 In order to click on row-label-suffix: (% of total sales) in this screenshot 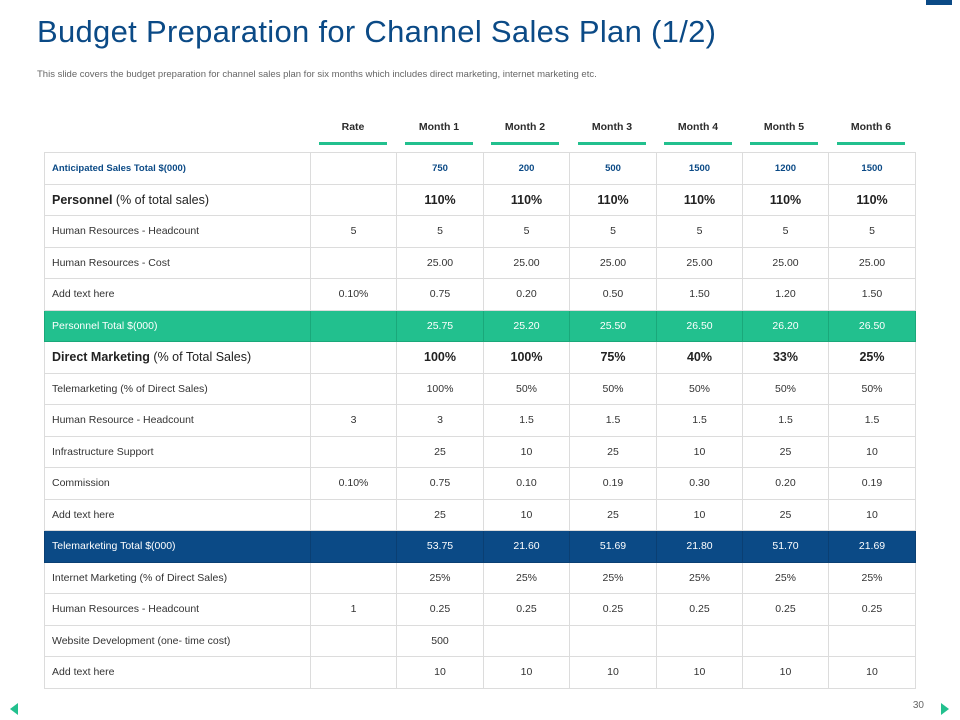, I will do `click(161, 199)`.